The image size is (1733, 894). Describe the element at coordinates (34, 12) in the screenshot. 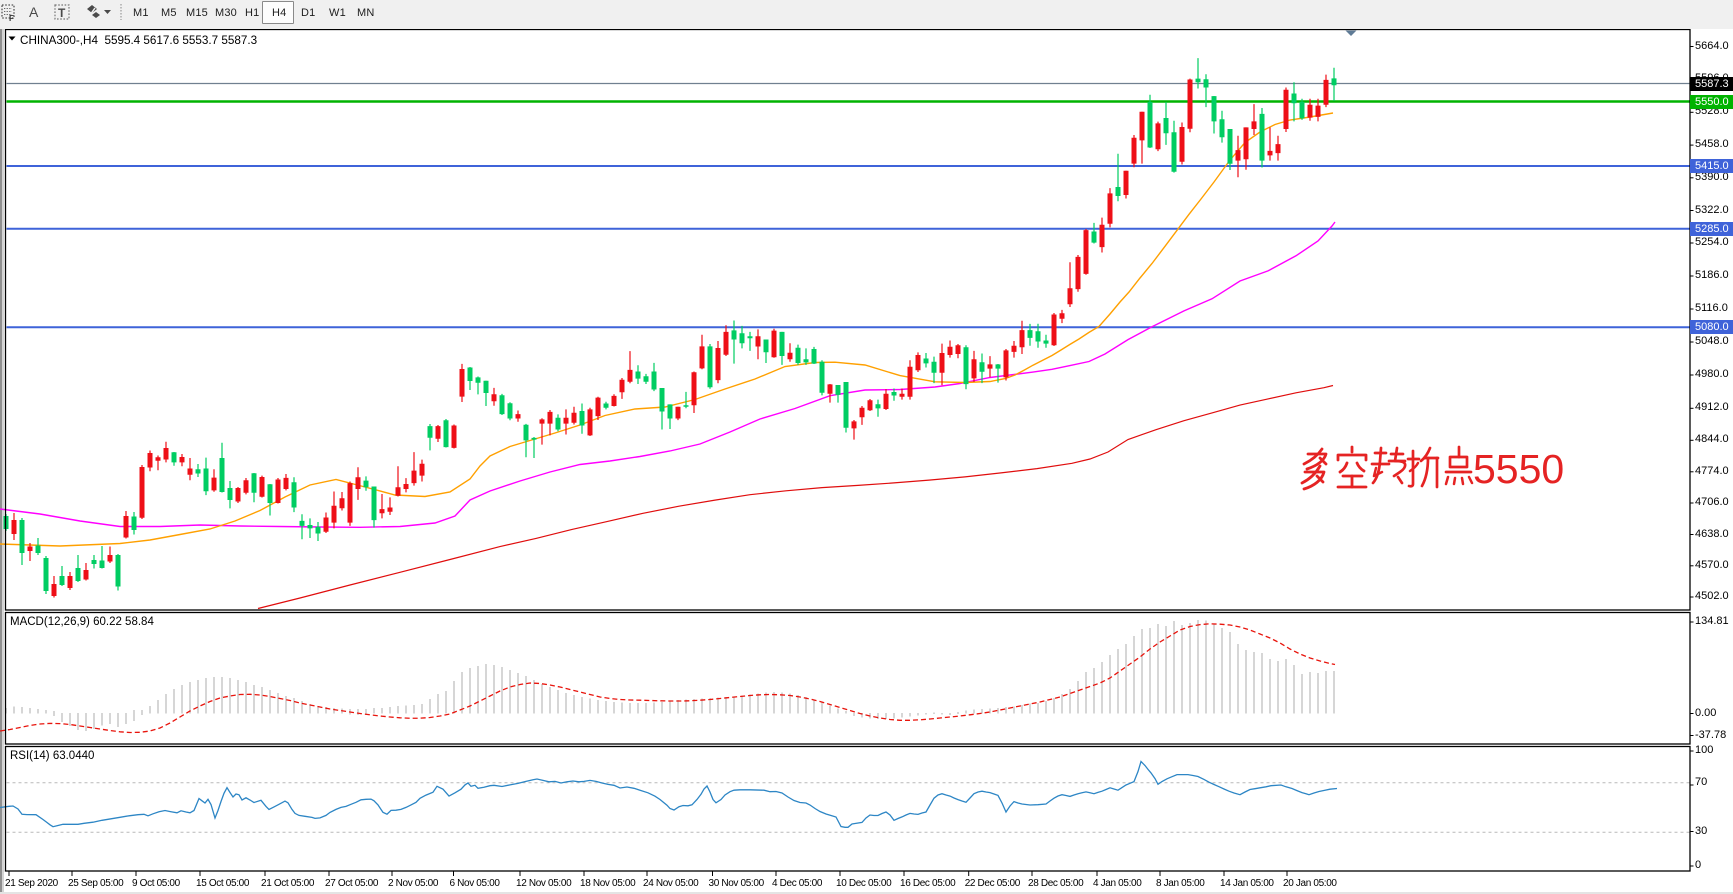

I see `svg-text: A` at that location.